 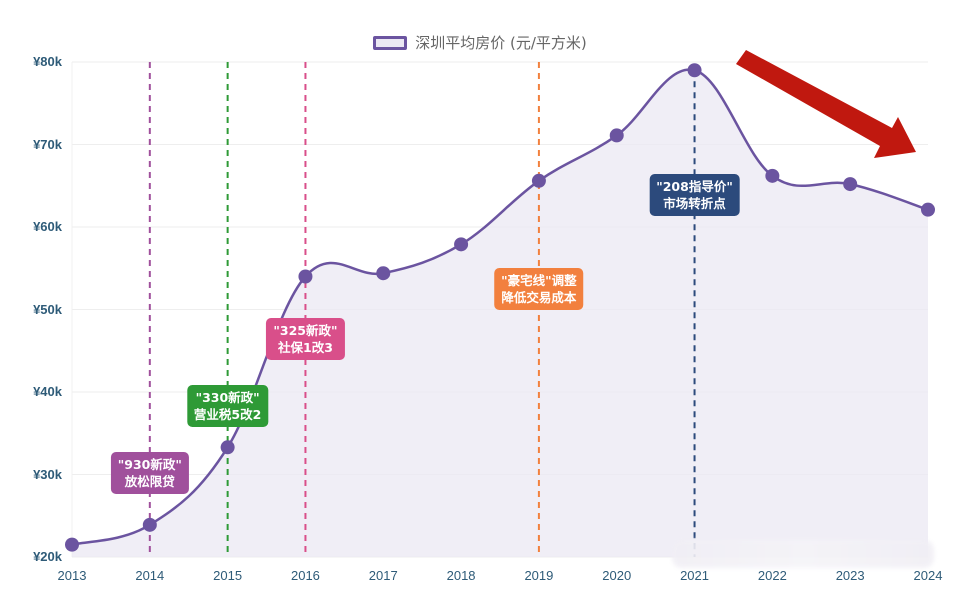 I want to click on x-tick-label: 2017, so click(x=383, y=575).